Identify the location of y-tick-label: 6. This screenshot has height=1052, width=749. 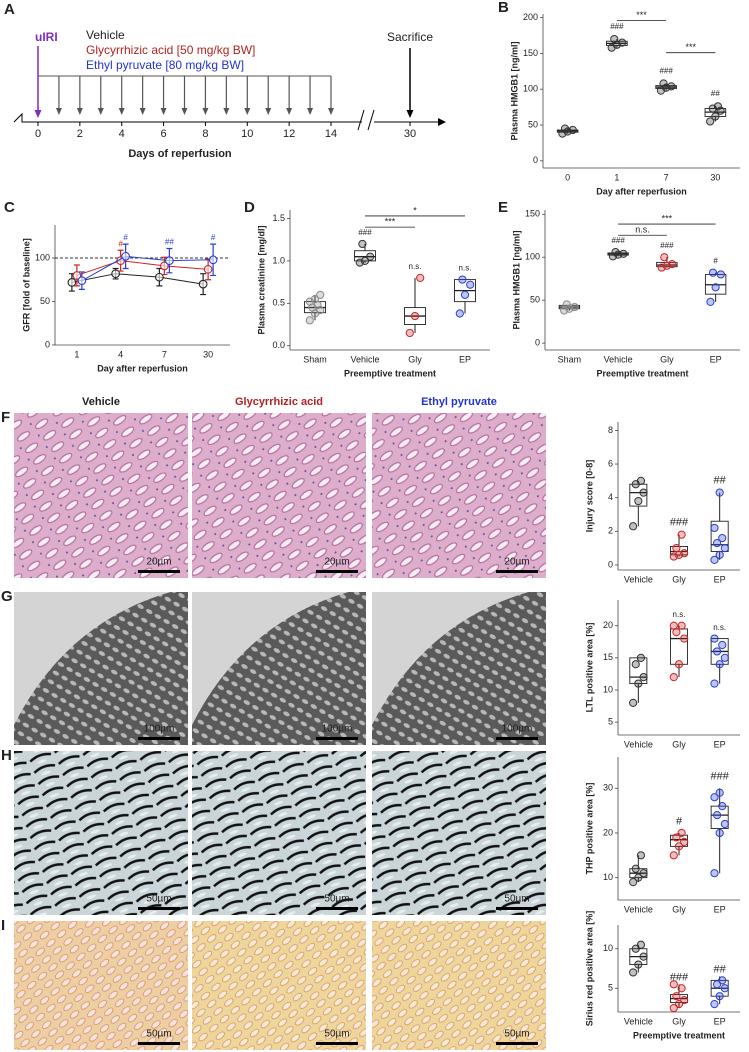
(610, 463).